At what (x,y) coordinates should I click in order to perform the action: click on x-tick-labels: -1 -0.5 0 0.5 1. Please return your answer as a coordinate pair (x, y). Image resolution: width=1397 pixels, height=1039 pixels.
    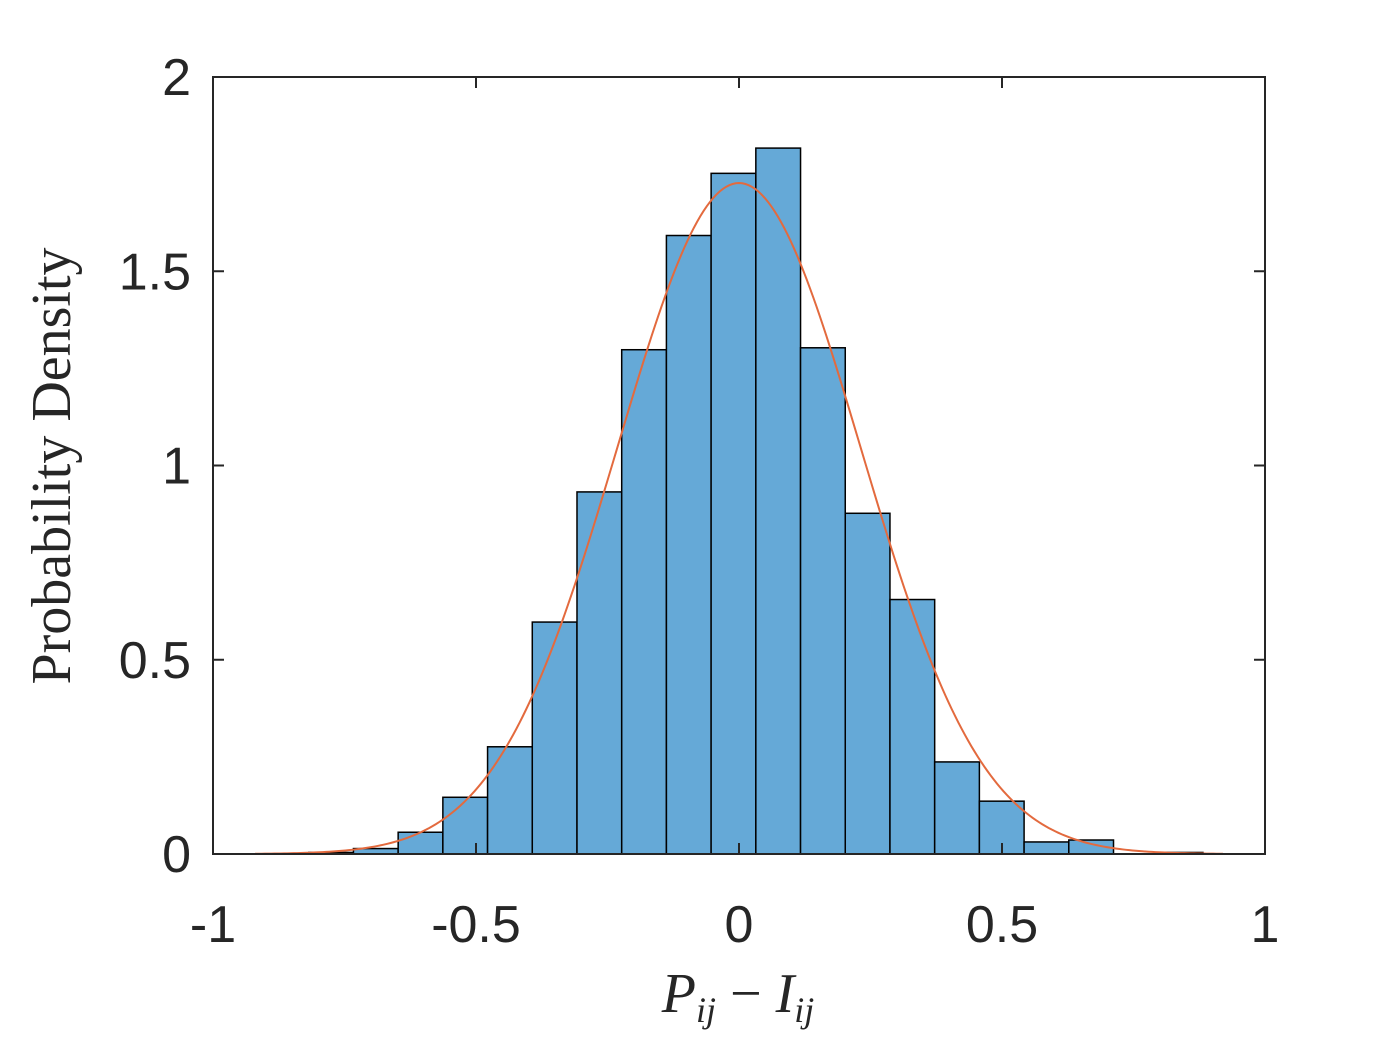
    Looking at the image, I should click on (735, 925).